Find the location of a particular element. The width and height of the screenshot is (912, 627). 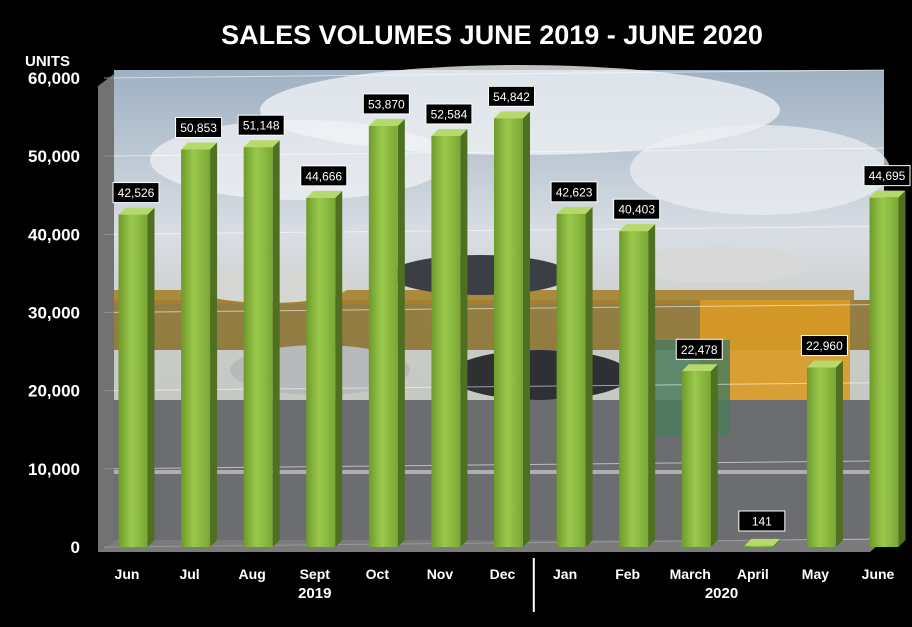

data-label: 141 is located at coordinates (762, 522).